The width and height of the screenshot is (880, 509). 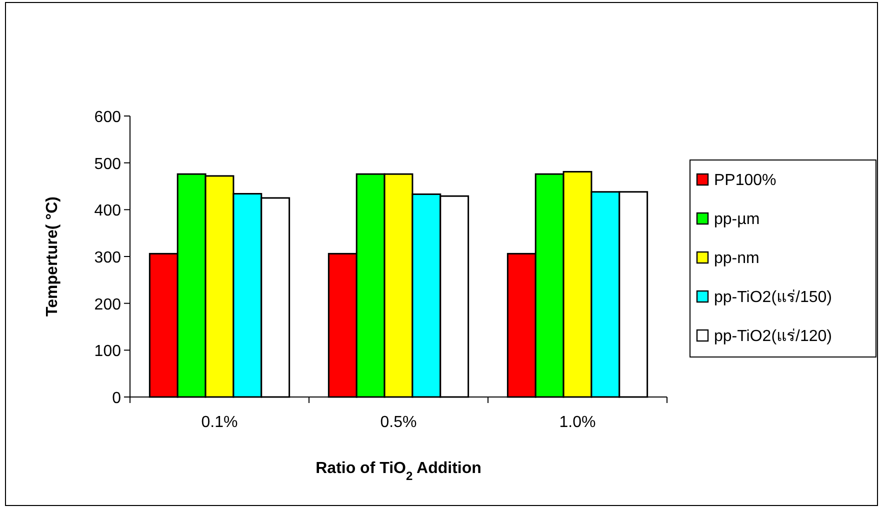 What do you see at coordinates (108, 117) in the screenshot?
I see `y-tick-label: 600` at bounding box center [108, 117].